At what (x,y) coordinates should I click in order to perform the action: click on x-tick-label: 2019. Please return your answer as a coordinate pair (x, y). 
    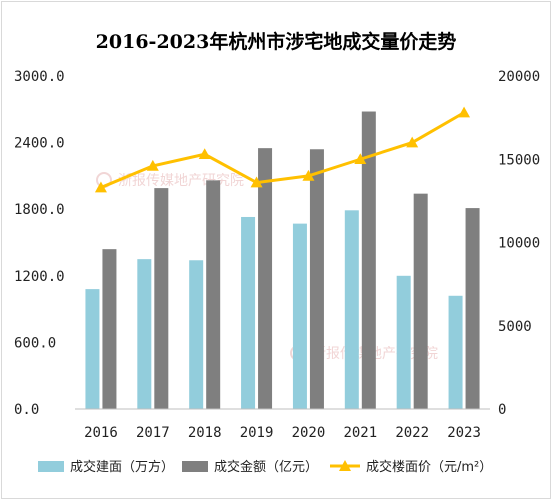
    Looking at the image, I should click on (257, 433).